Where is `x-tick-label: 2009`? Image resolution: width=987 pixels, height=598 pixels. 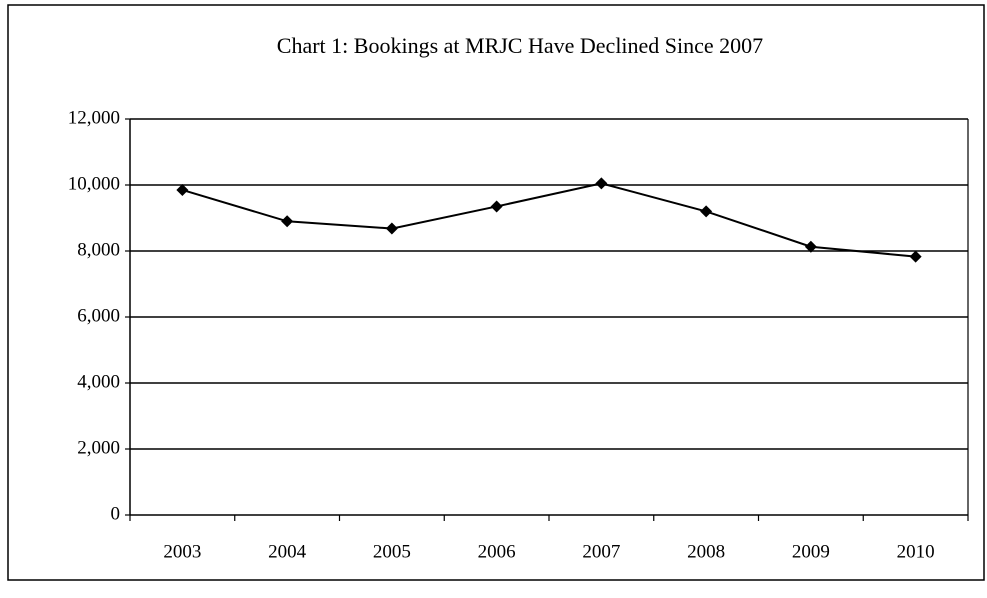
x-tick-label: 2009 is located at coordinates (811, 551).